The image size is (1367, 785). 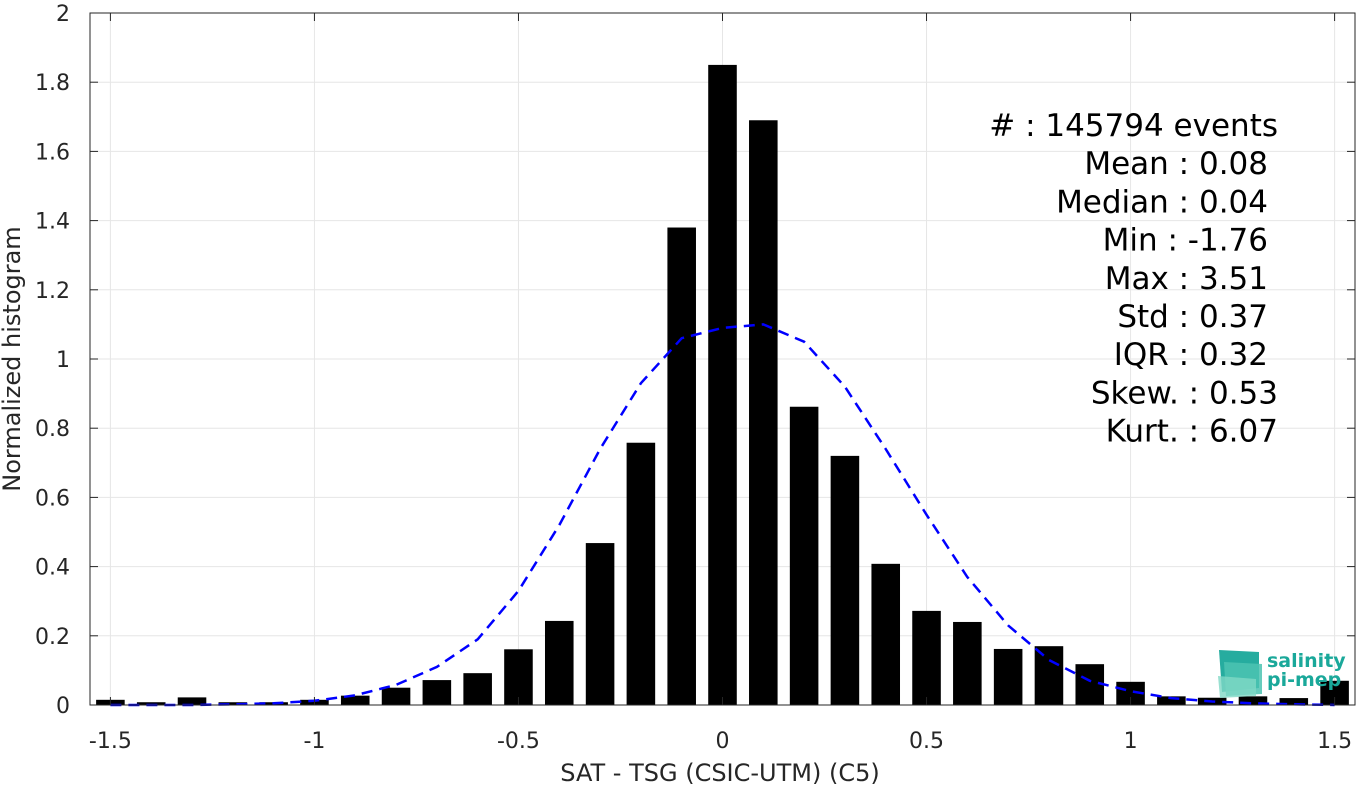 What do you see at coordinates (52, 429) in the screenshot?
I see `y-tick-label: 0.8` at bounding box center [52, 429].